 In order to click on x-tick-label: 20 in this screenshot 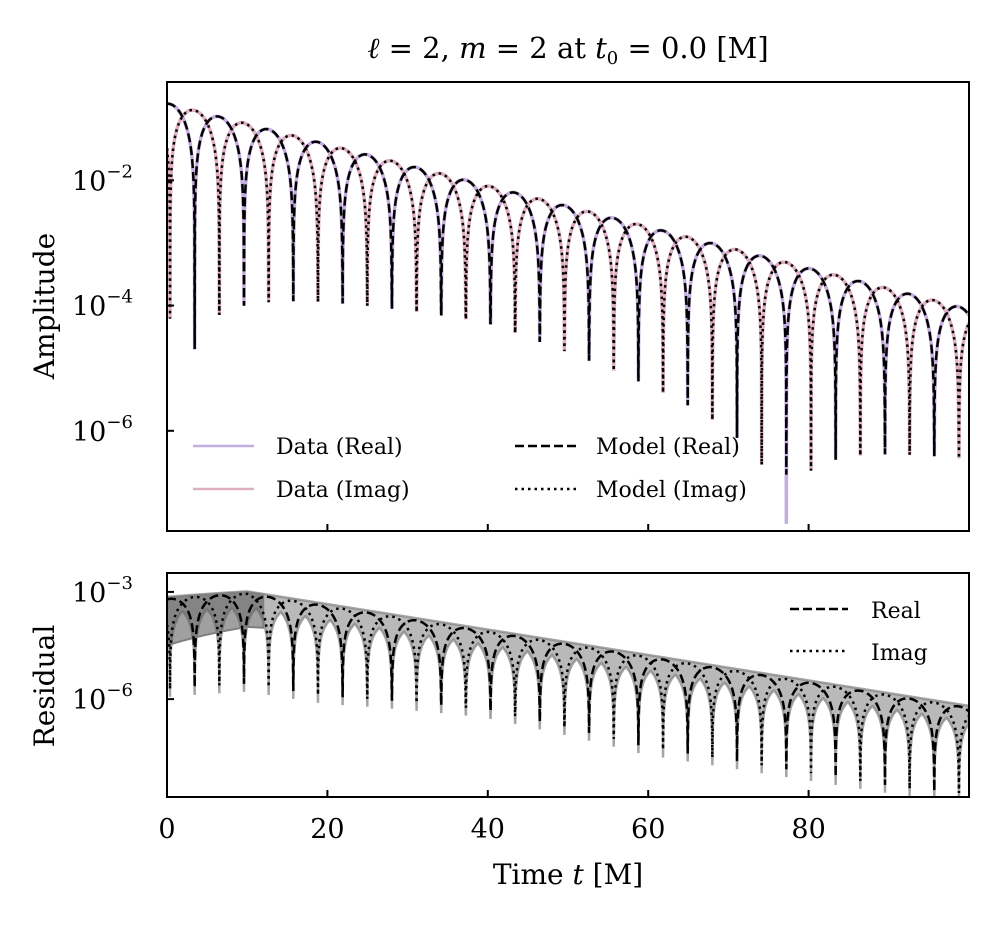, I will do `click(327, 829)`.